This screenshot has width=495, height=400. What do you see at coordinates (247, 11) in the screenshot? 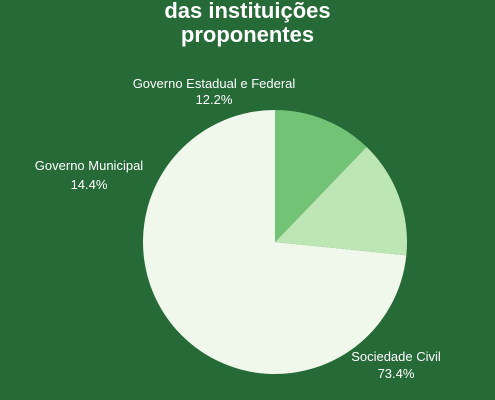
I see `chart-title-line-1: das instituições` at bounding box center [247, 11].